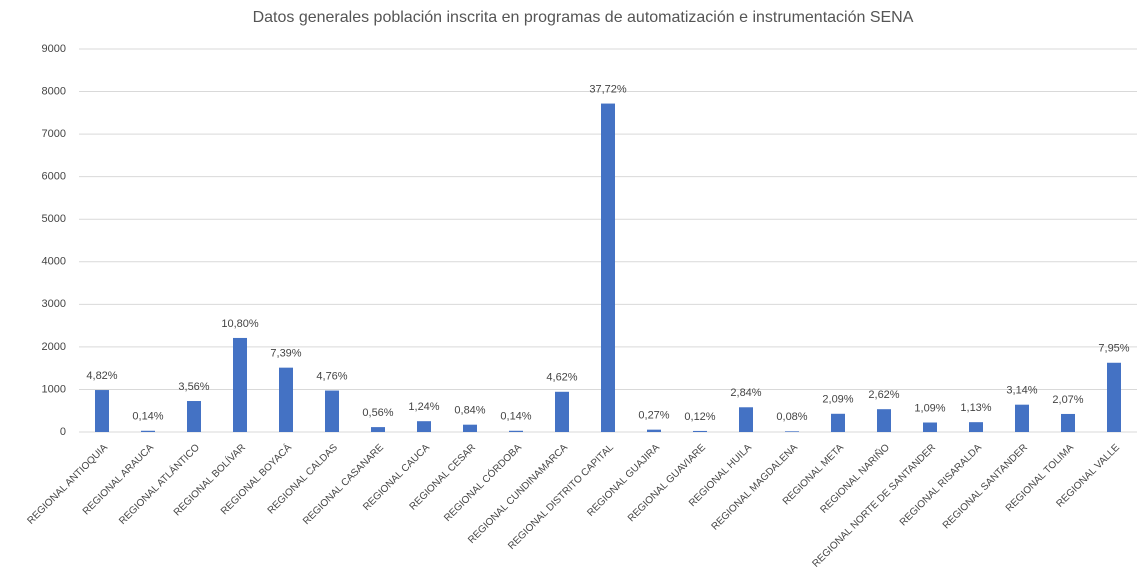 The width and height of the screenshot is (1144, 583). Describe the element at coordinates (101, 376) in the screenshot. I see `data-label: 4,82%` at that location.